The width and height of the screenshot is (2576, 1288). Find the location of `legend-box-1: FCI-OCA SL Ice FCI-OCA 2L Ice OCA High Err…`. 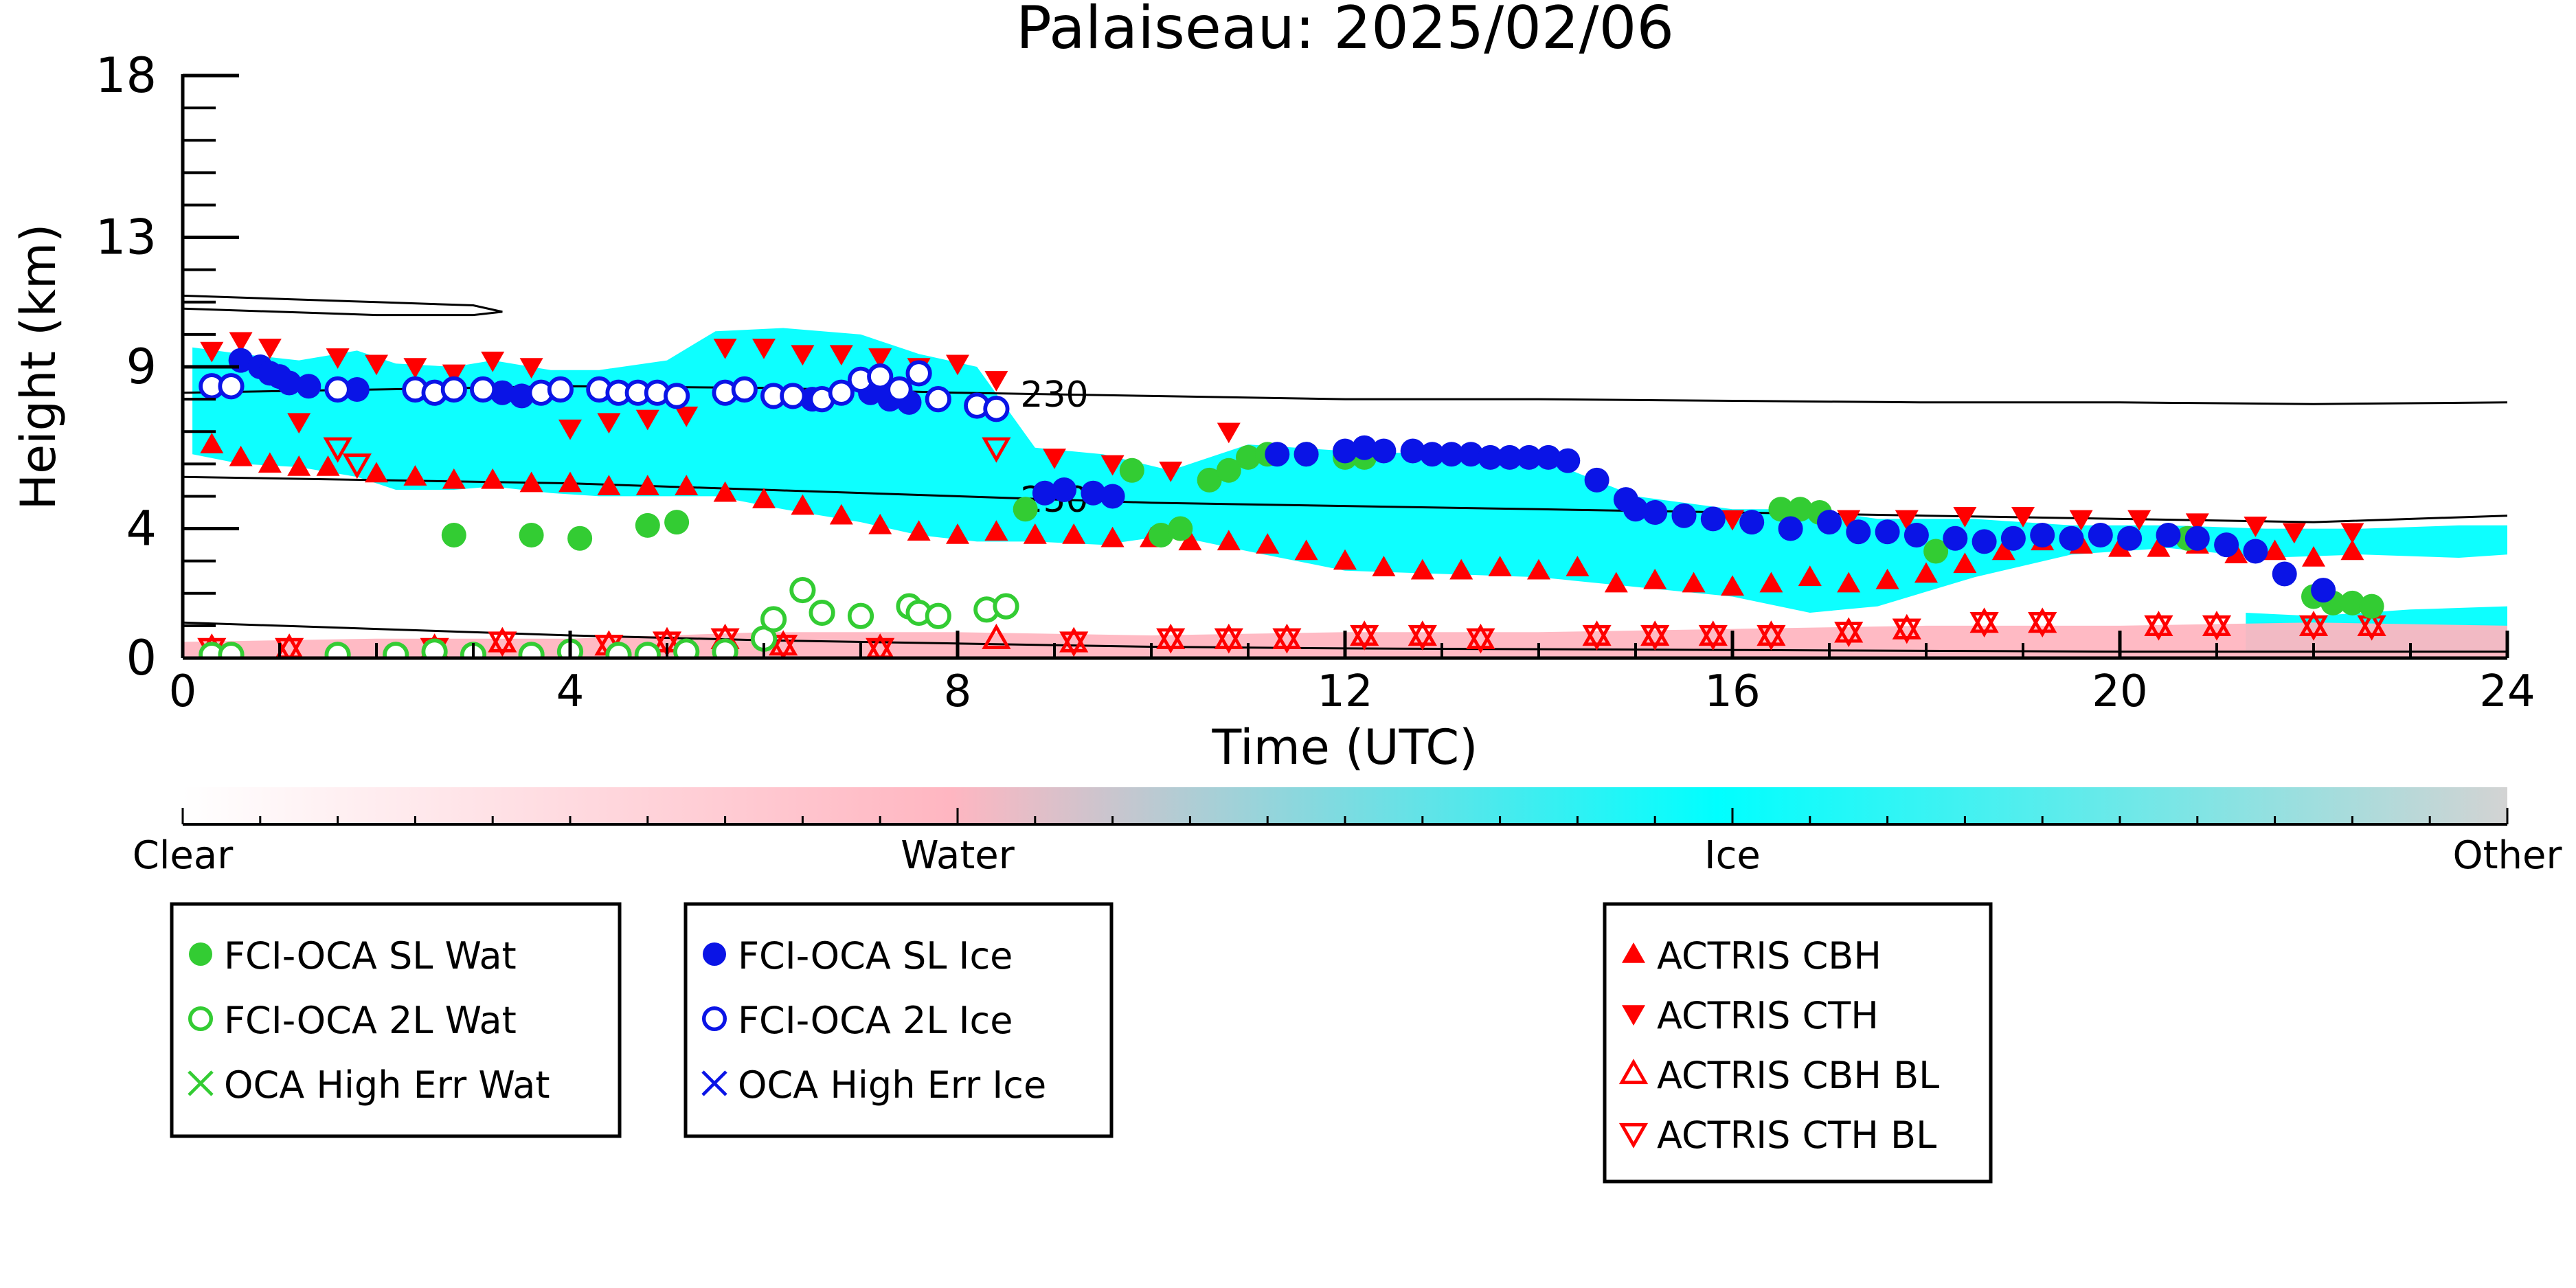

legend-box-1: FCI-OCA SL Ice FCI-OCA 2L Ice OCA High Err… is located at coordinates (898, 1020).